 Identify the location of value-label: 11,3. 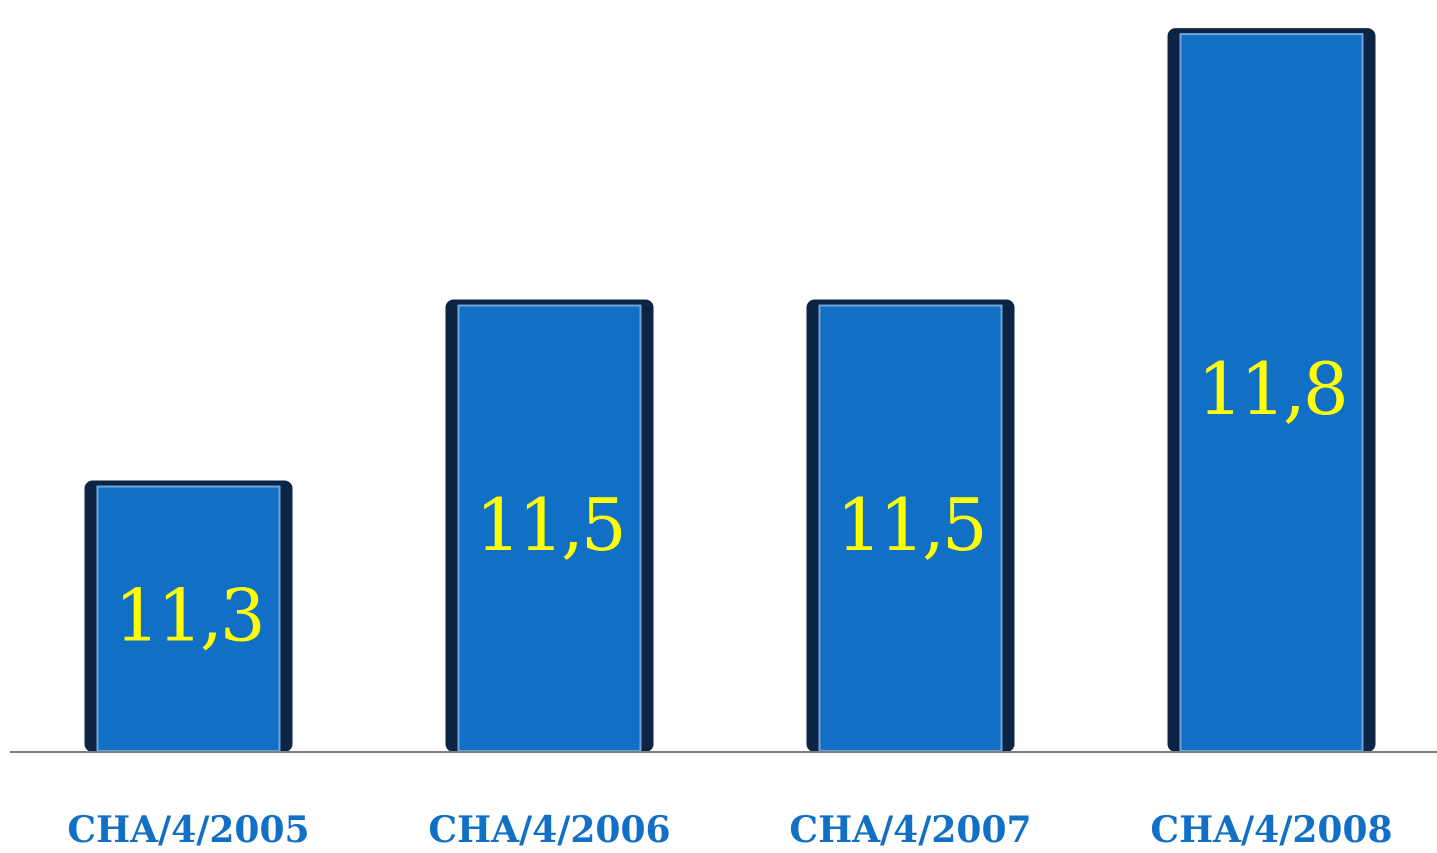
(188, 615).